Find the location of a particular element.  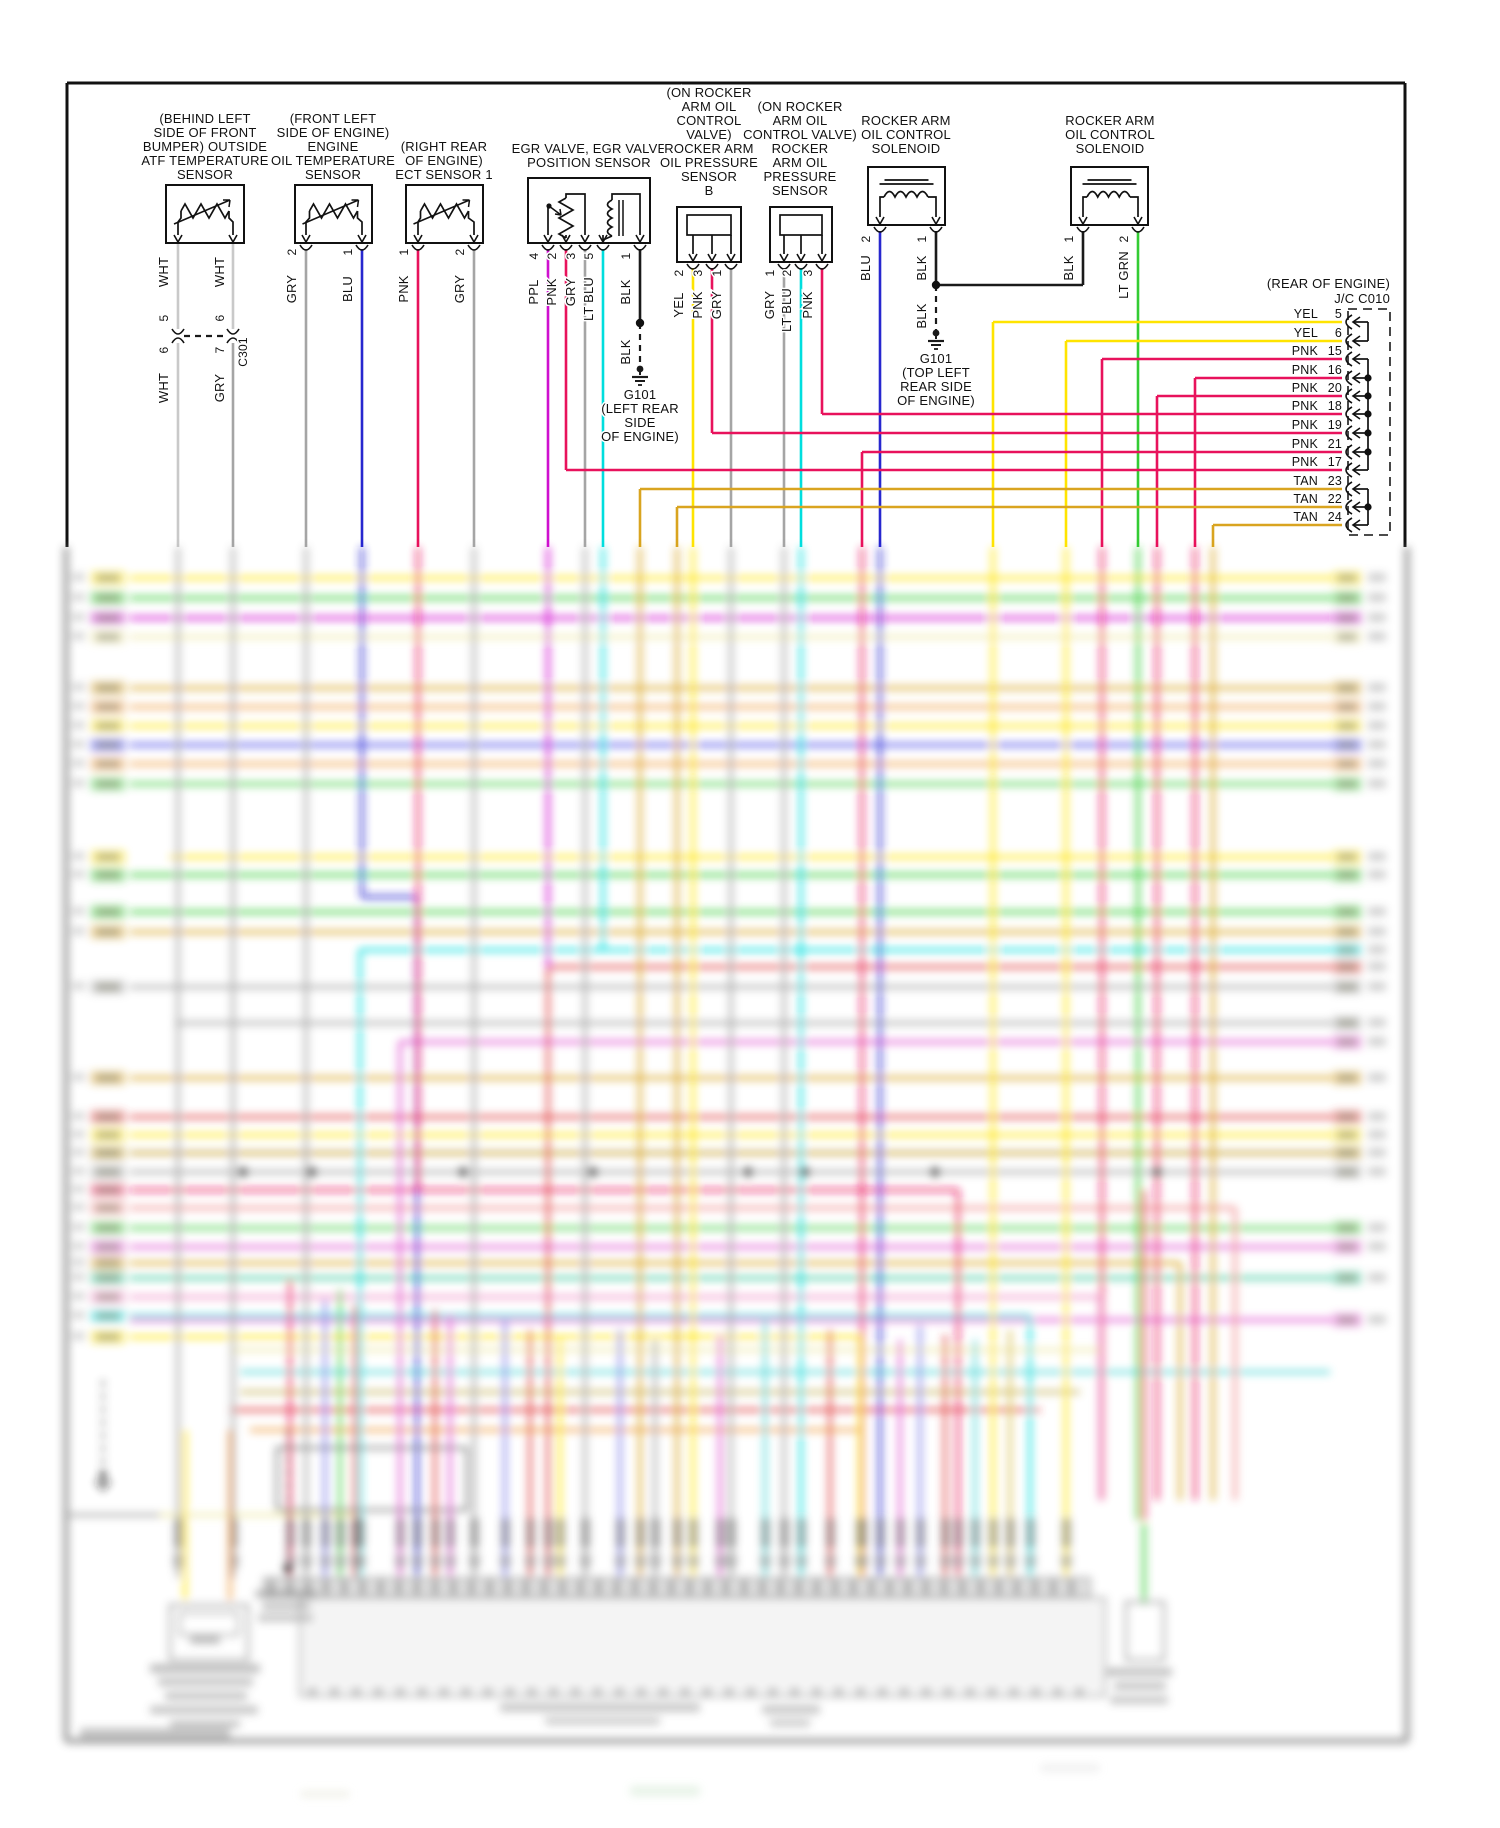

jc-row-pin-number: 17 is located at coordinates (1335, 462).